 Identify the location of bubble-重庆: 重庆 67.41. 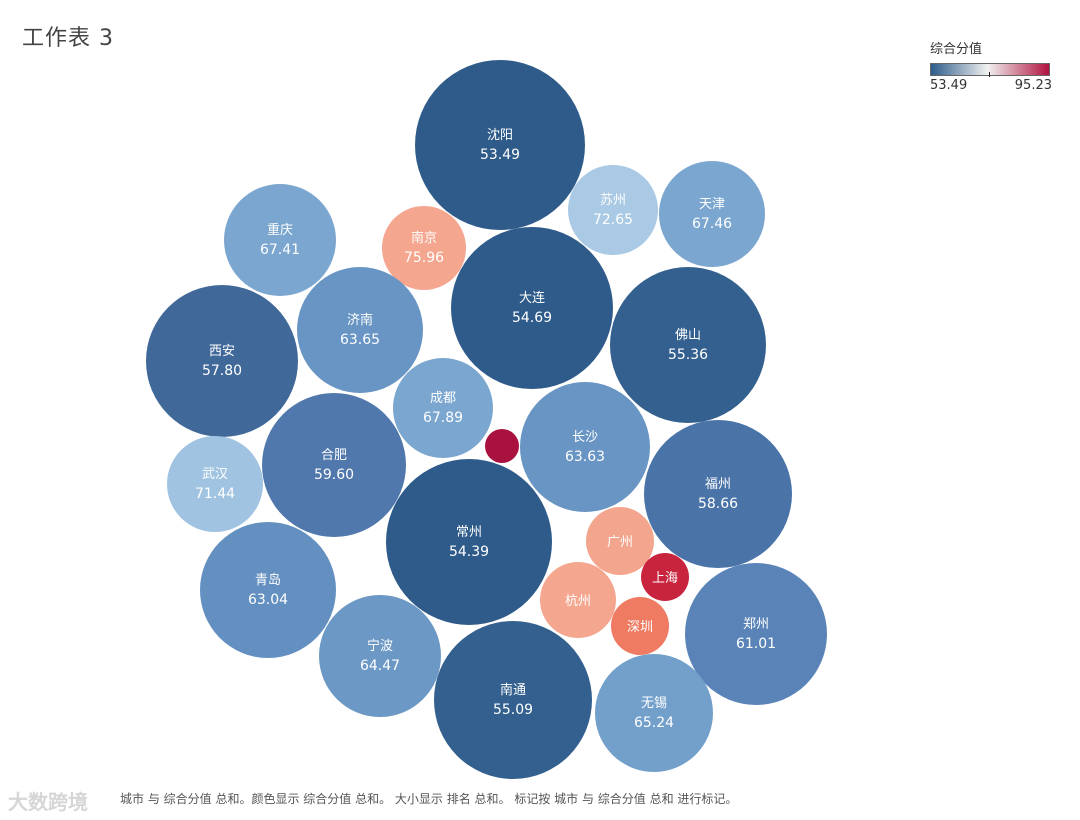
(280, 240).